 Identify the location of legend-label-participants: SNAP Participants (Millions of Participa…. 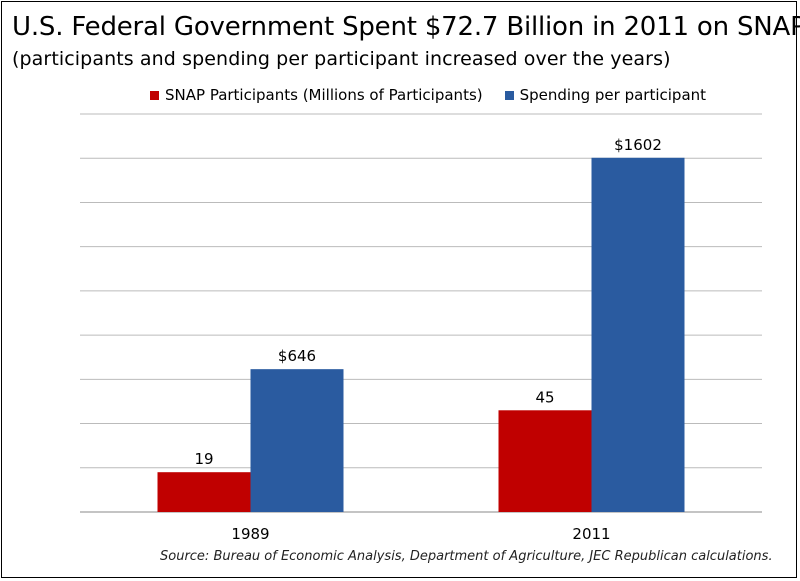
(324, 95).